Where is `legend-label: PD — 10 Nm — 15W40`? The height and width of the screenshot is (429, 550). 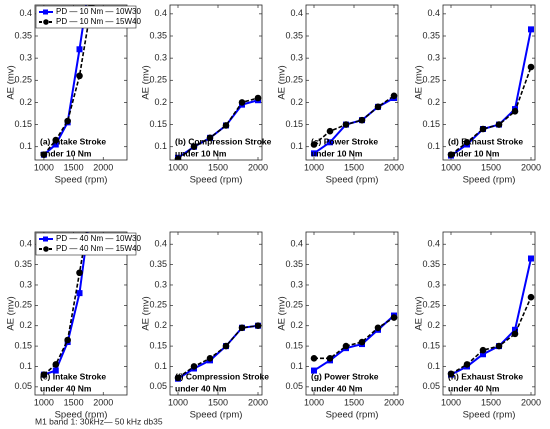
legend-label: PD — 10 Nm — 15W40 is located at coordinates (98, 21).